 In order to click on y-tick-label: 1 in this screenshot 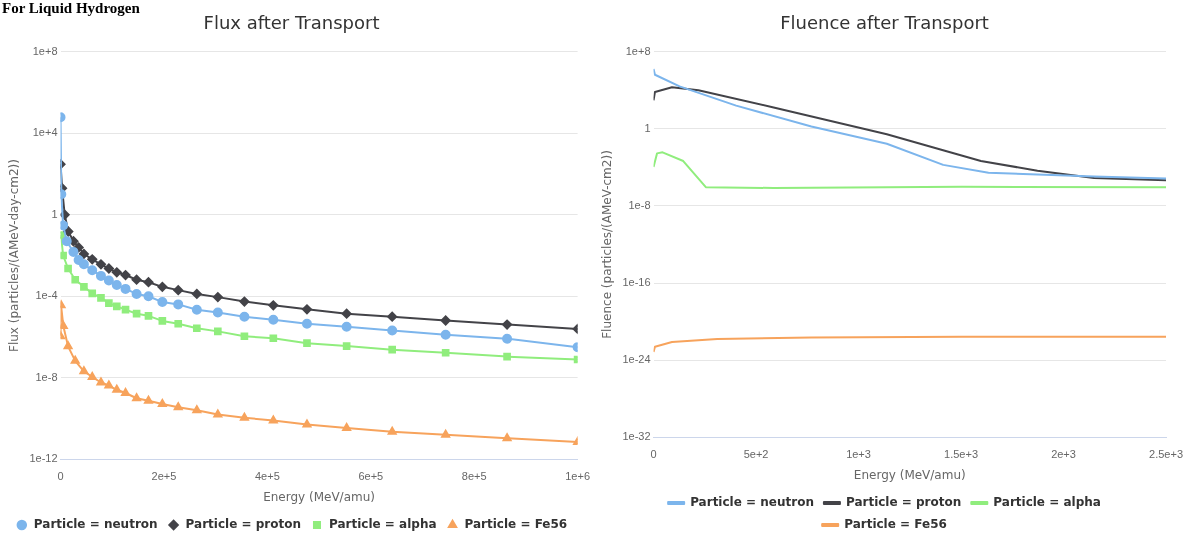, I will do `click(54, 213)`.